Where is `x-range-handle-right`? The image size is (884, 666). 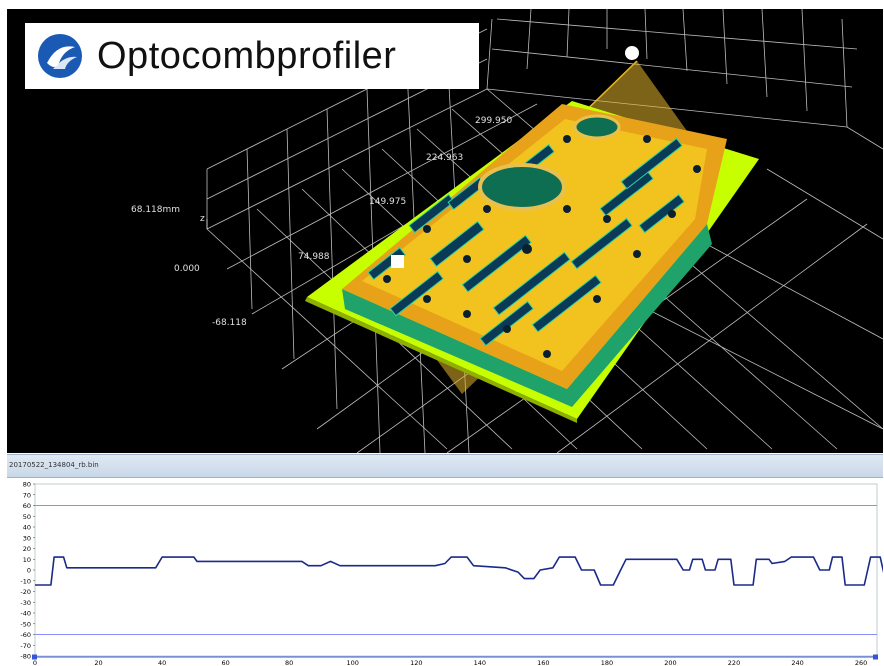
x-range-handle-right is located at coordinates (875, 657).